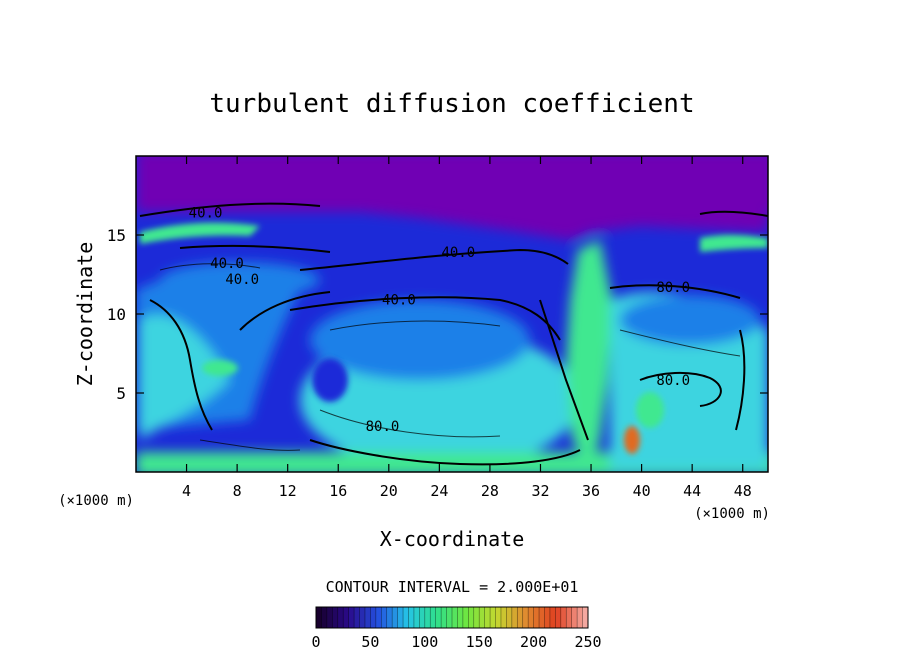 The height and width of the screenshot is (654, 904). What do you see at coordinates (452, 222) in the screenshot?
I see `upper-strat-region` at bounding box center [452, 222].